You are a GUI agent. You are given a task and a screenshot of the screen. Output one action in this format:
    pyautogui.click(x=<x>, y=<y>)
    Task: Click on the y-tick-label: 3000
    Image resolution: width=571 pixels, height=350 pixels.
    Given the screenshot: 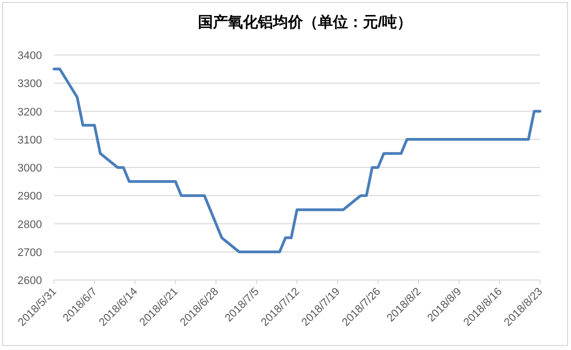 What is the action you would take?
    pyautogui.click(x=30, y=168)
    